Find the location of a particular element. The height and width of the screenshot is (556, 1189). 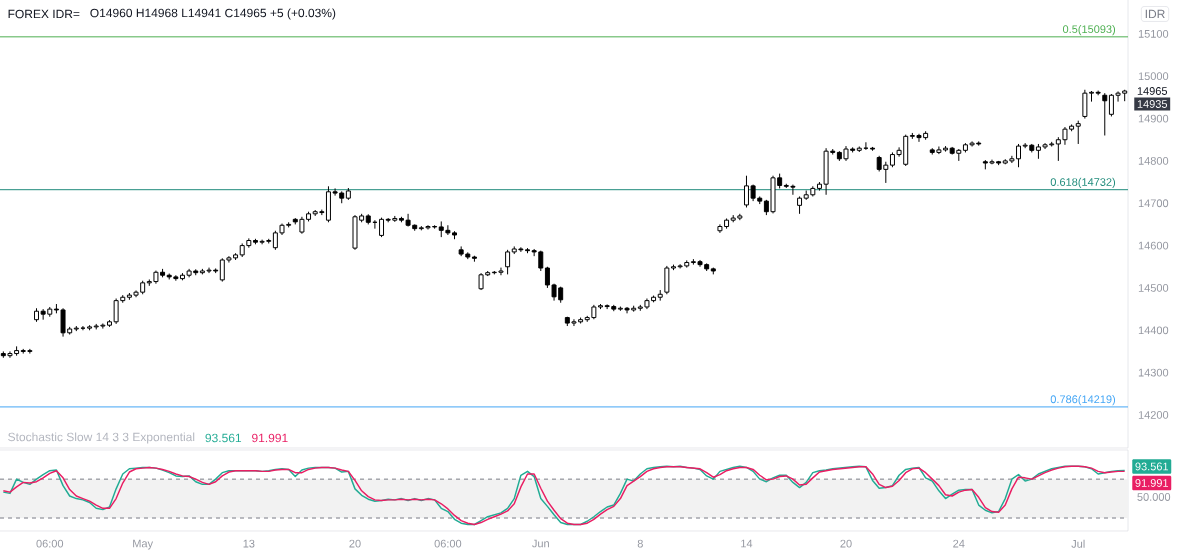

x-tick-label: 14 is located at coordinates (747, 543).